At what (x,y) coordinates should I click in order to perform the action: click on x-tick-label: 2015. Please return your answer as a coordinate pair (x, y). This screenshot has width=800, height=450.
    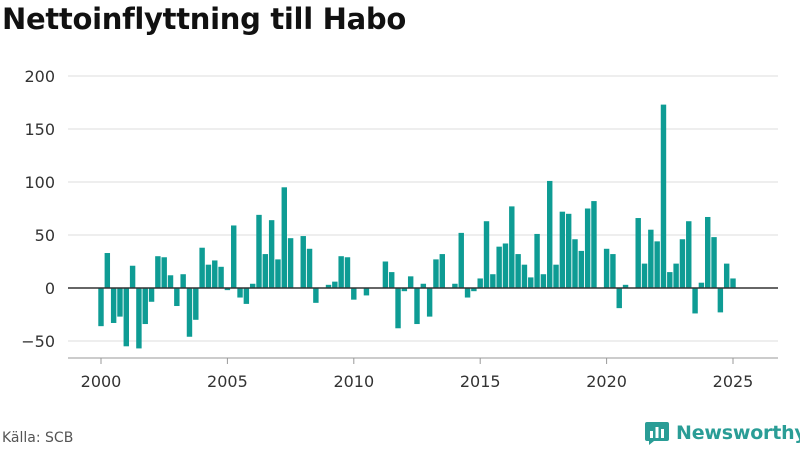
    Looking at the image, I should click on (480, 381).